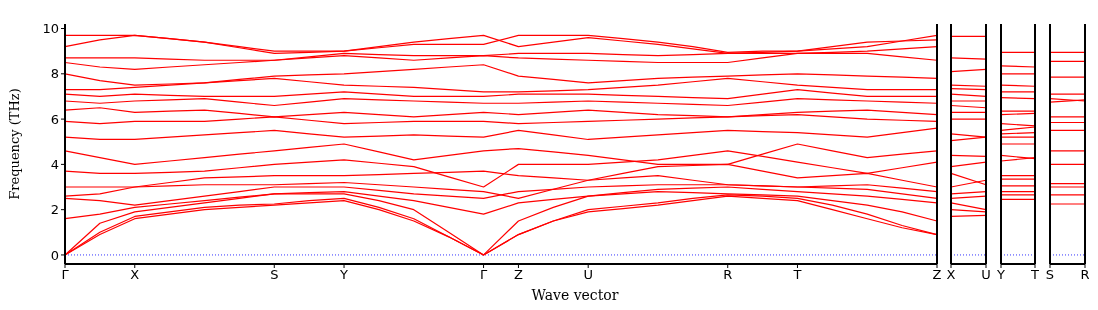  Describe the element at coordinates (54, 210) in the screenshot. I see `y-tick-label: 2` at that location.